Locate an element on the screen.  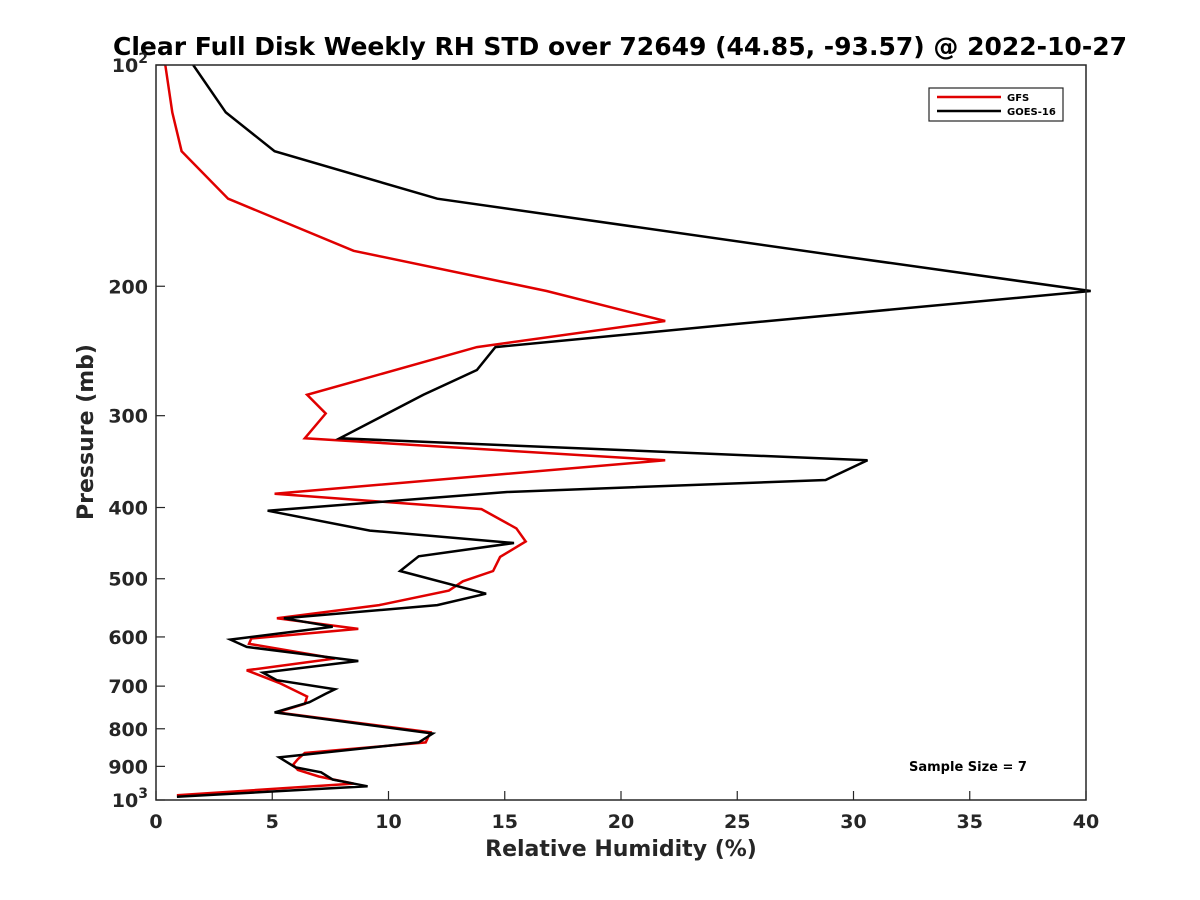
x-axis-label: Relative Humidity (%) is located at coordinates (621, 849).